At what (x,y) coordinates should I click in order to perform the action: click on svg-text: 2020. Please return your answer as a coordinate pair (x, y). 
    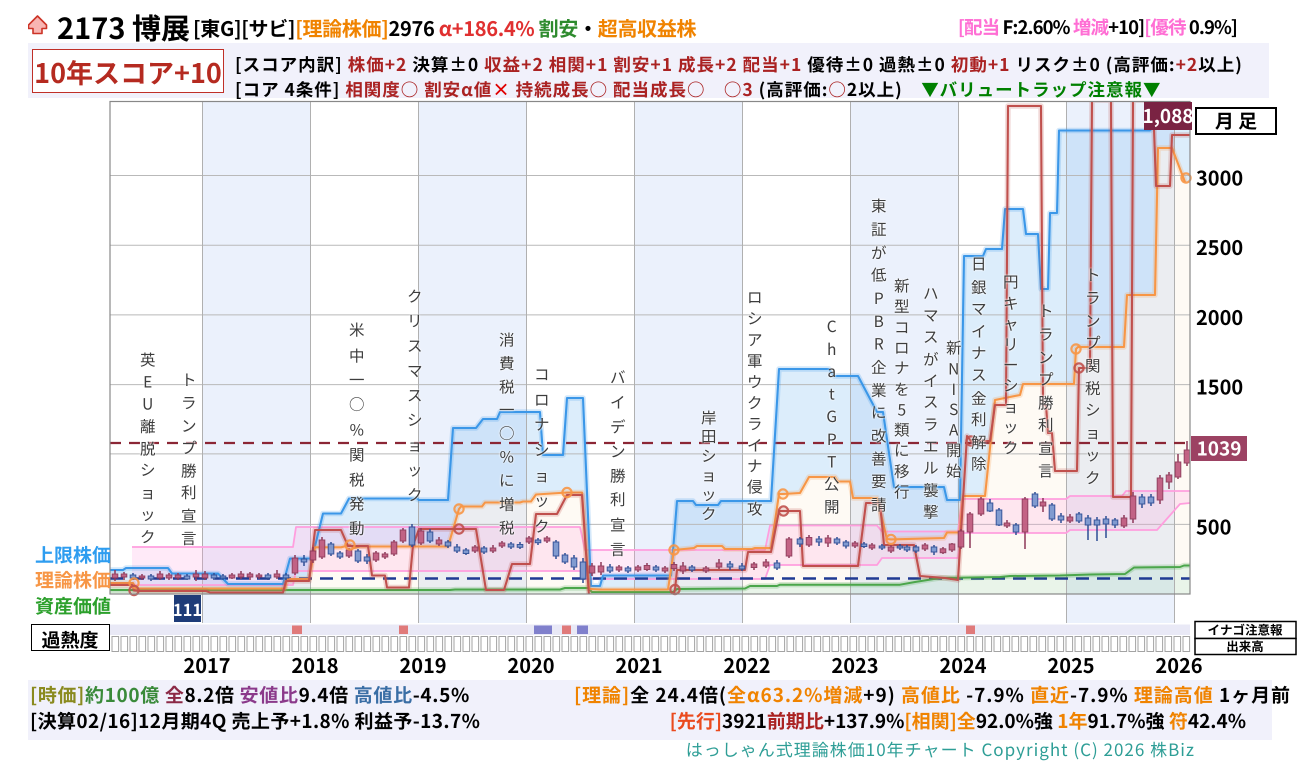
    Looking at the image, I should click on (530, 664).